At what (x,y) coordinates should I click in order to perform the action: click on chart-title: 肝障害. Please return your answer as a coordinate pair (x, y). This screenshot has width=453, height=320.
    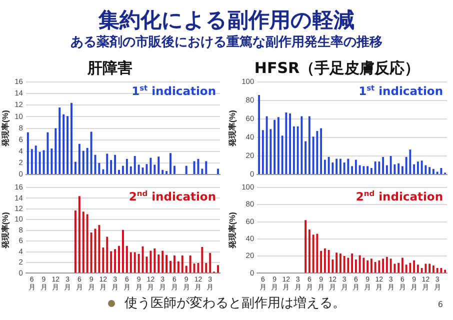
    Looking at the image, I should click on (109, 67).